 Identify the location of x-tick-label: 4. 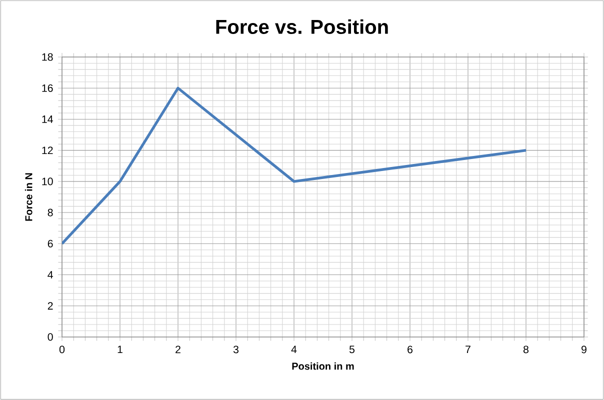
(294, 350).